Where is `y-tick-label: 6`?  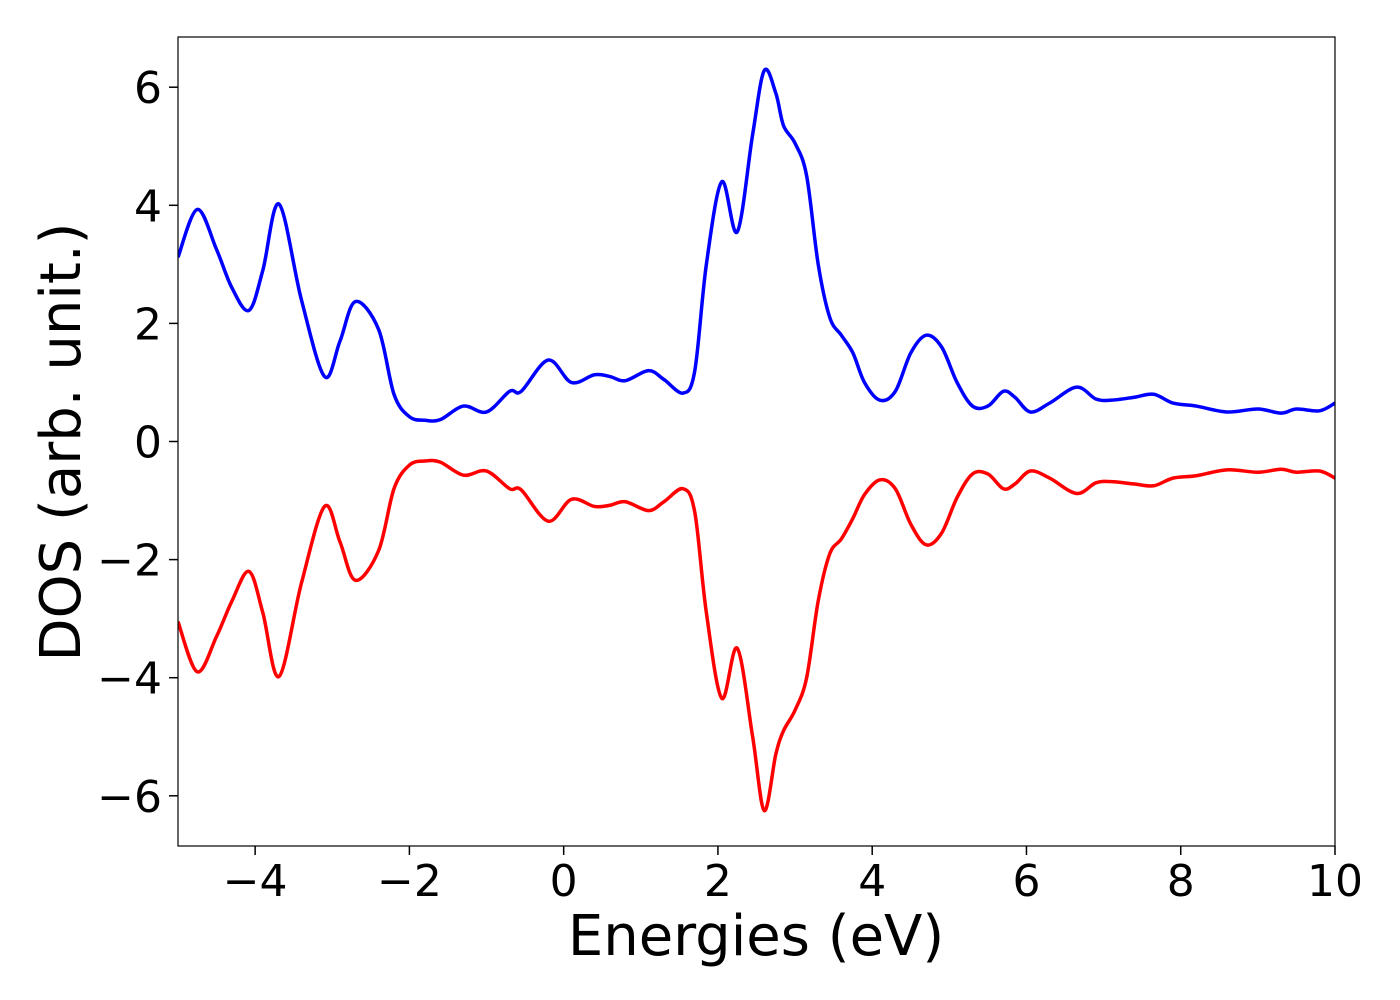 y-tick-label: 6 is located at coordinates (148, 88).